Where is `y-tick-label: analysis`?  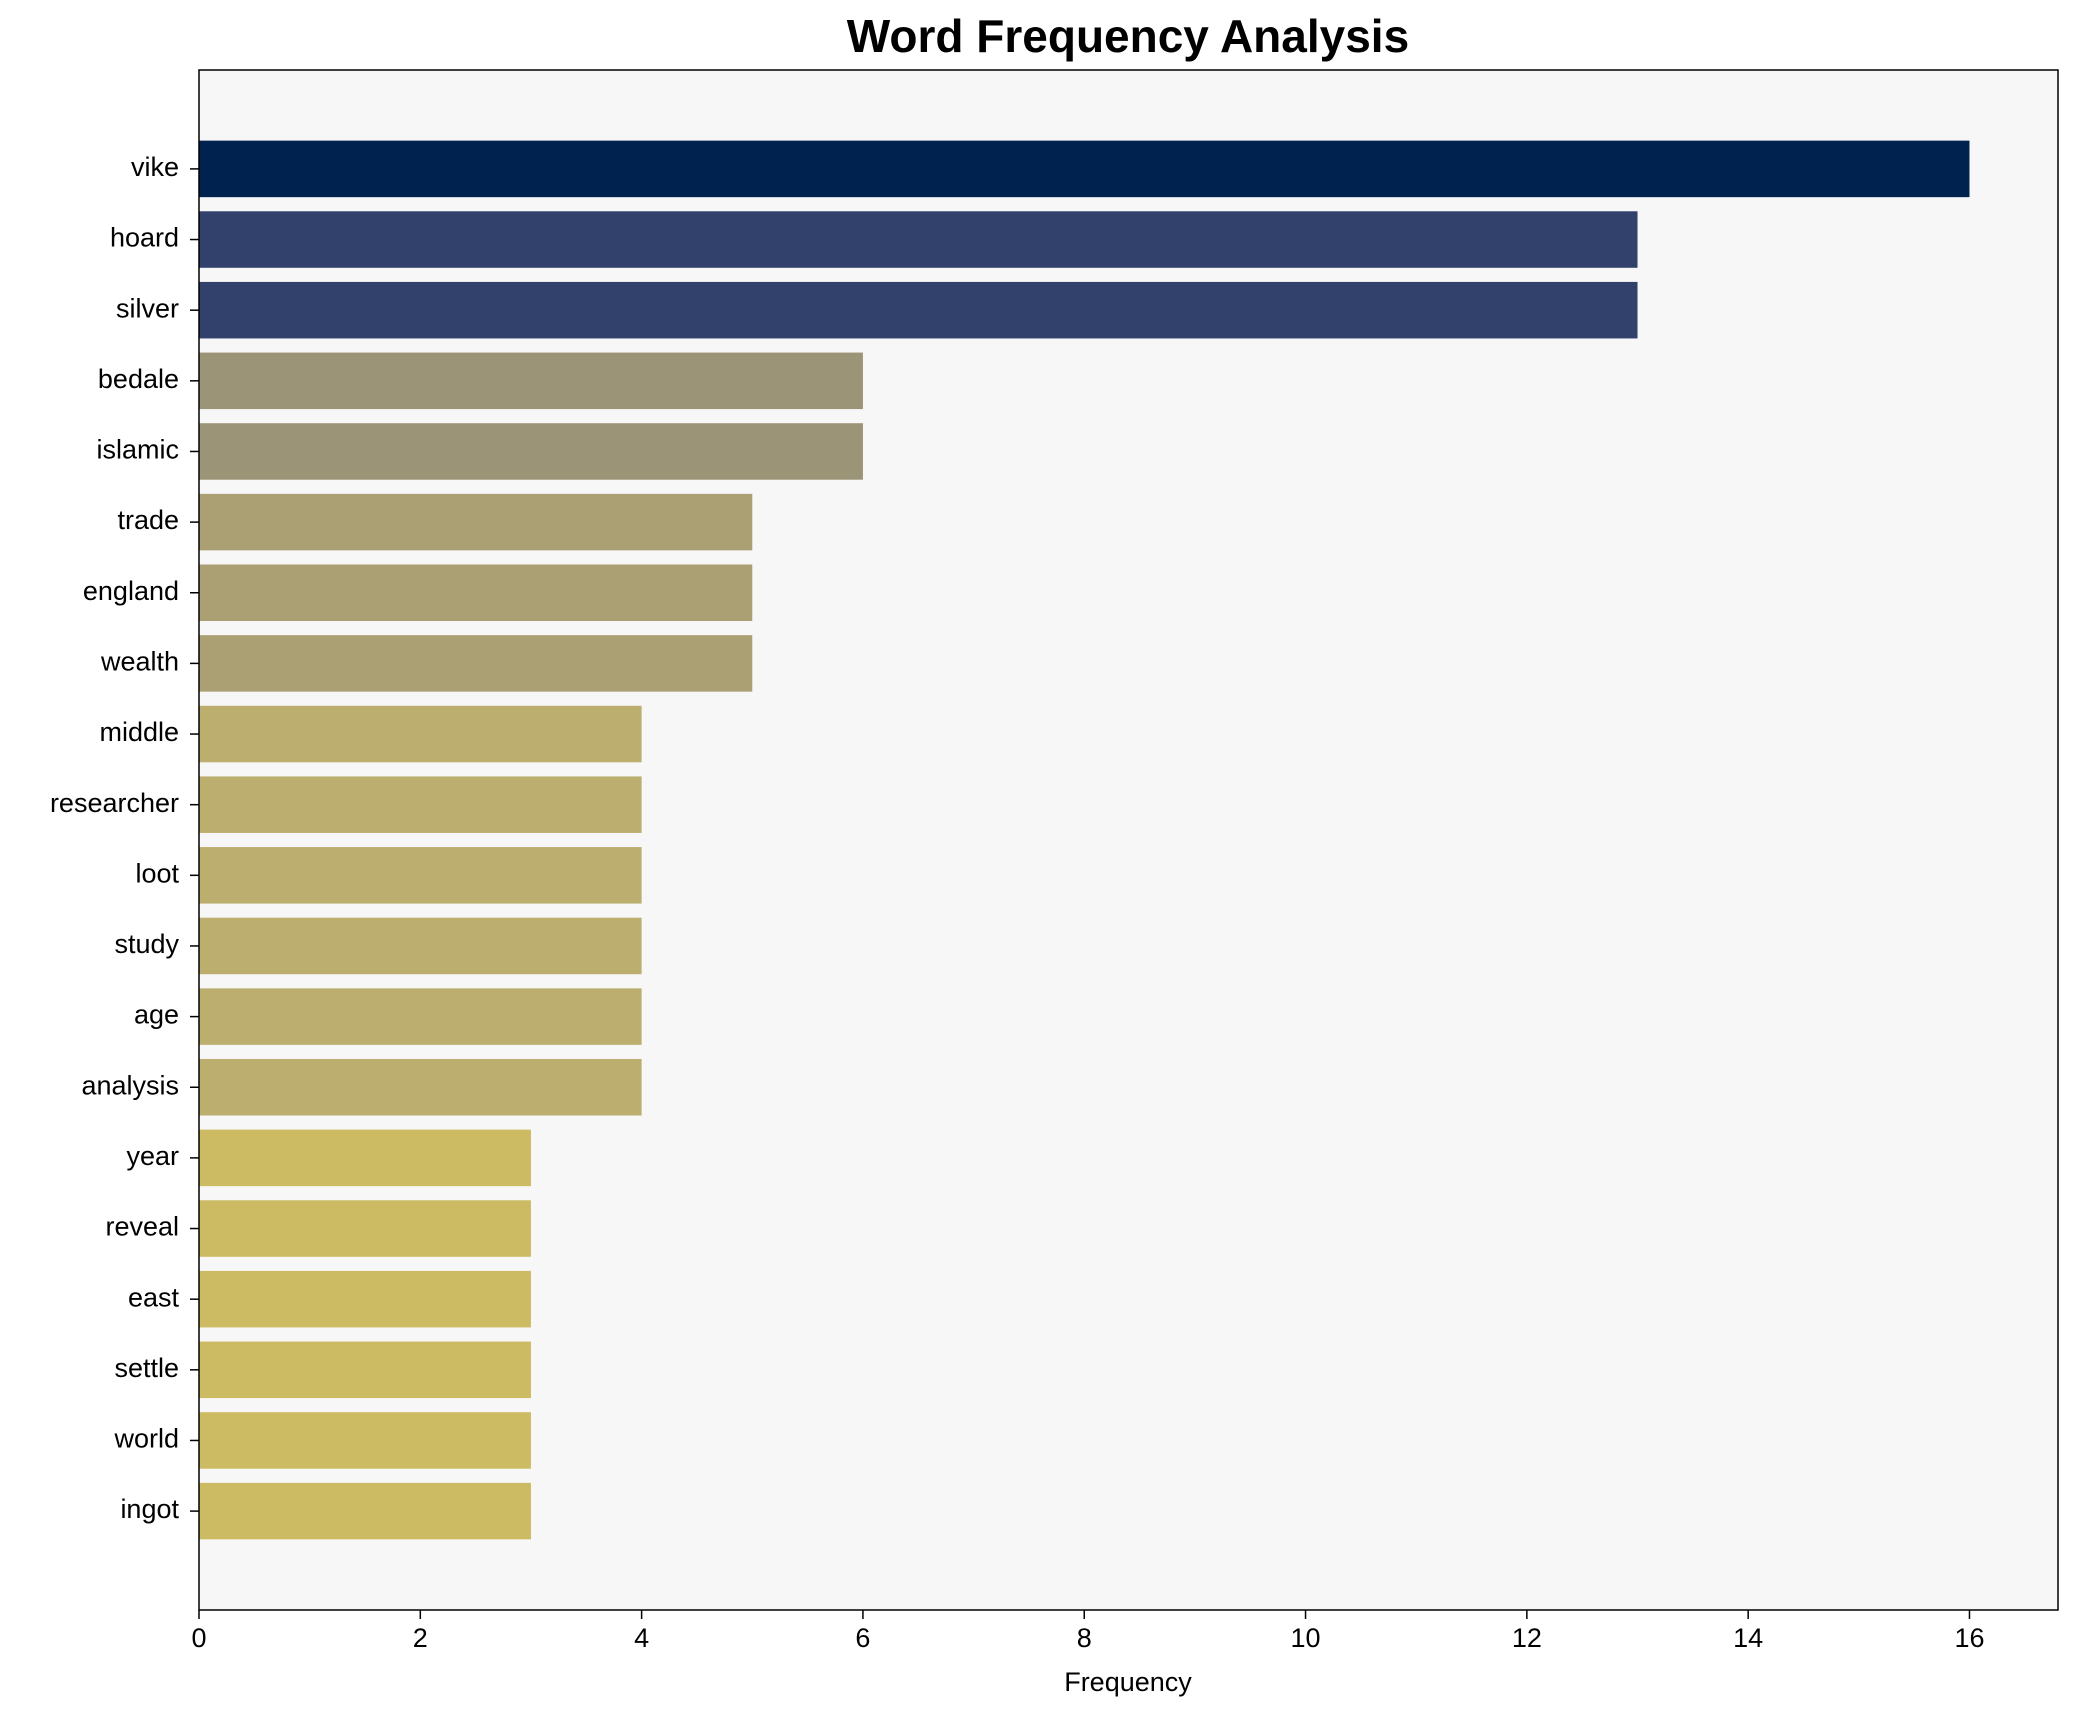 y-tick-label: analysis is located at coordinates (130, 1085).